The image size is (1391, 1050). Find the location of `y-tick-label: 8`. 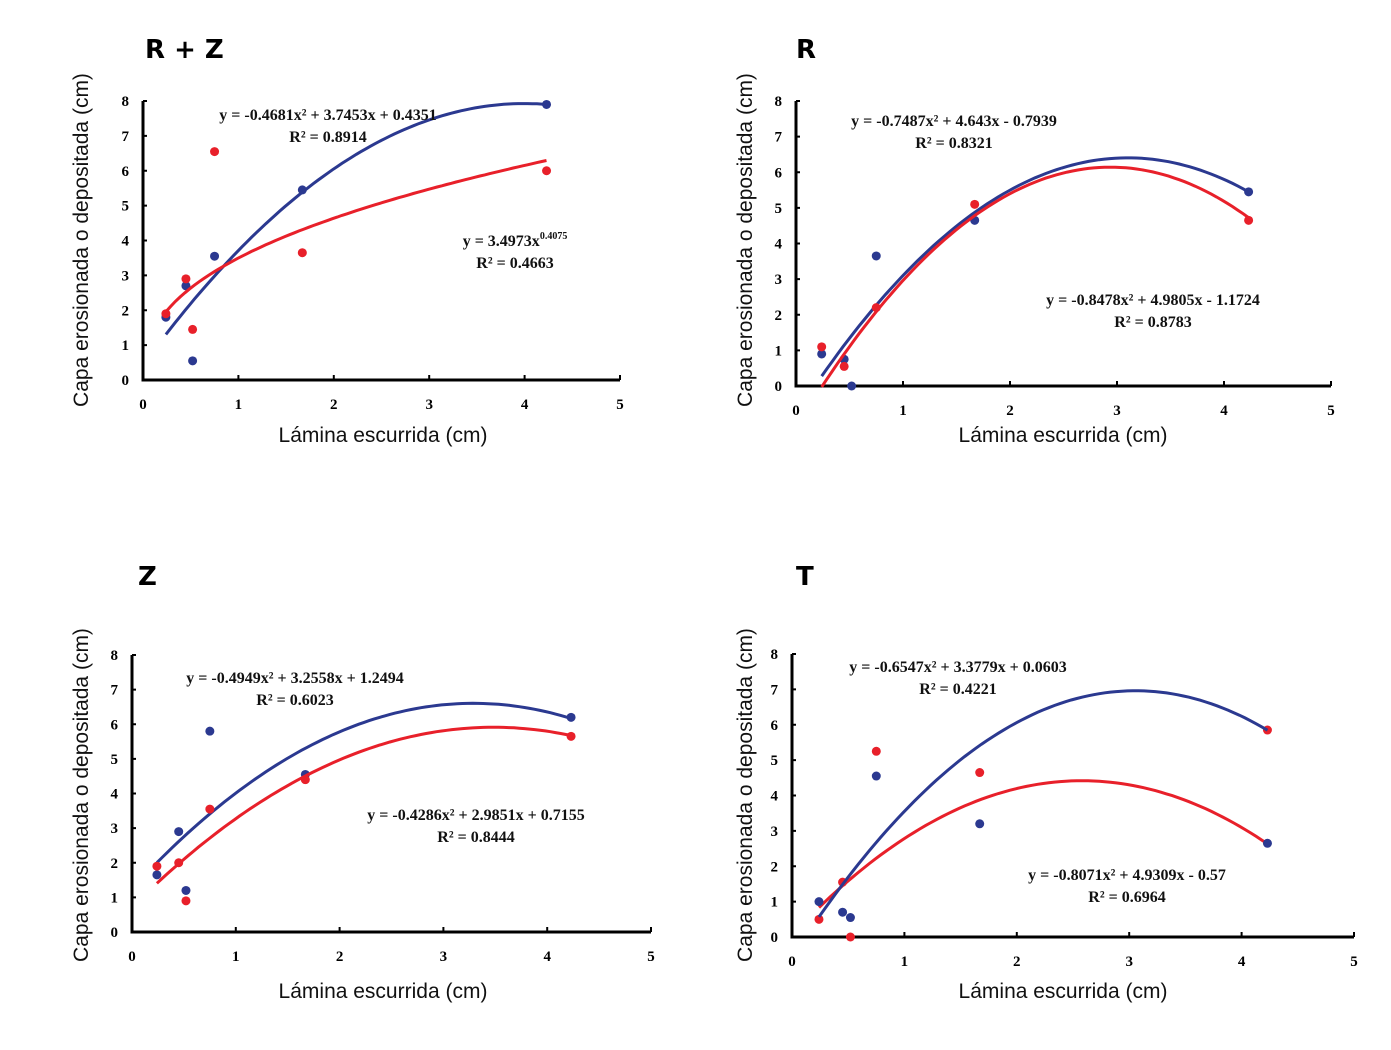

y-tick-label: 8 is located at coordinates (115, 656).